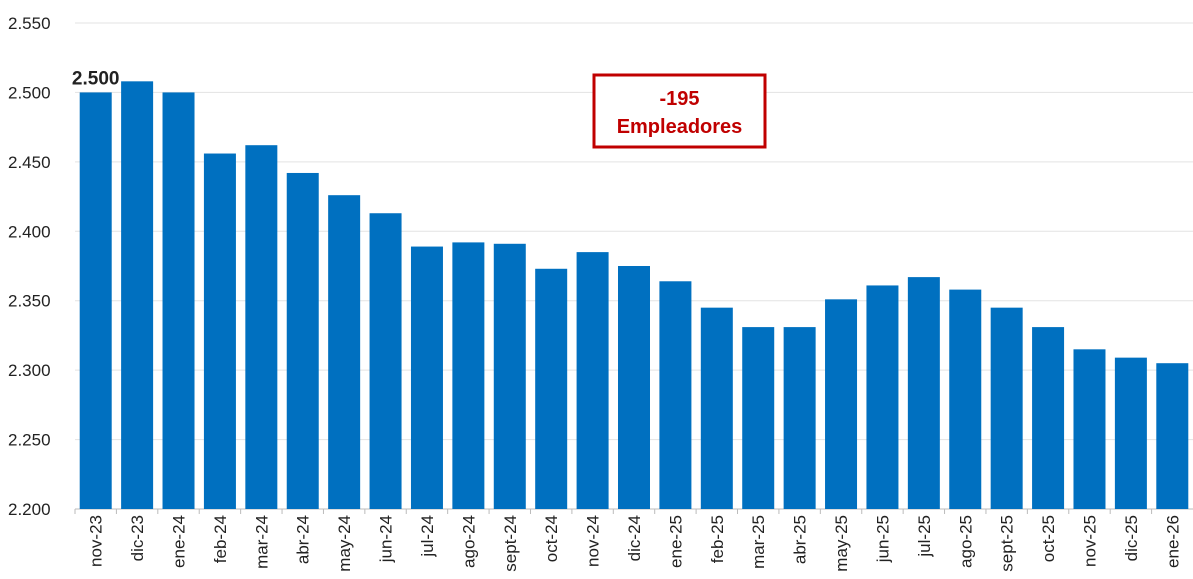 Image resolution: width=1193 pixels, height=579 pixels. Describe the element at coordinates (29, 231) in the screenshot. I see `y-tick-label: 2.400` at that location.